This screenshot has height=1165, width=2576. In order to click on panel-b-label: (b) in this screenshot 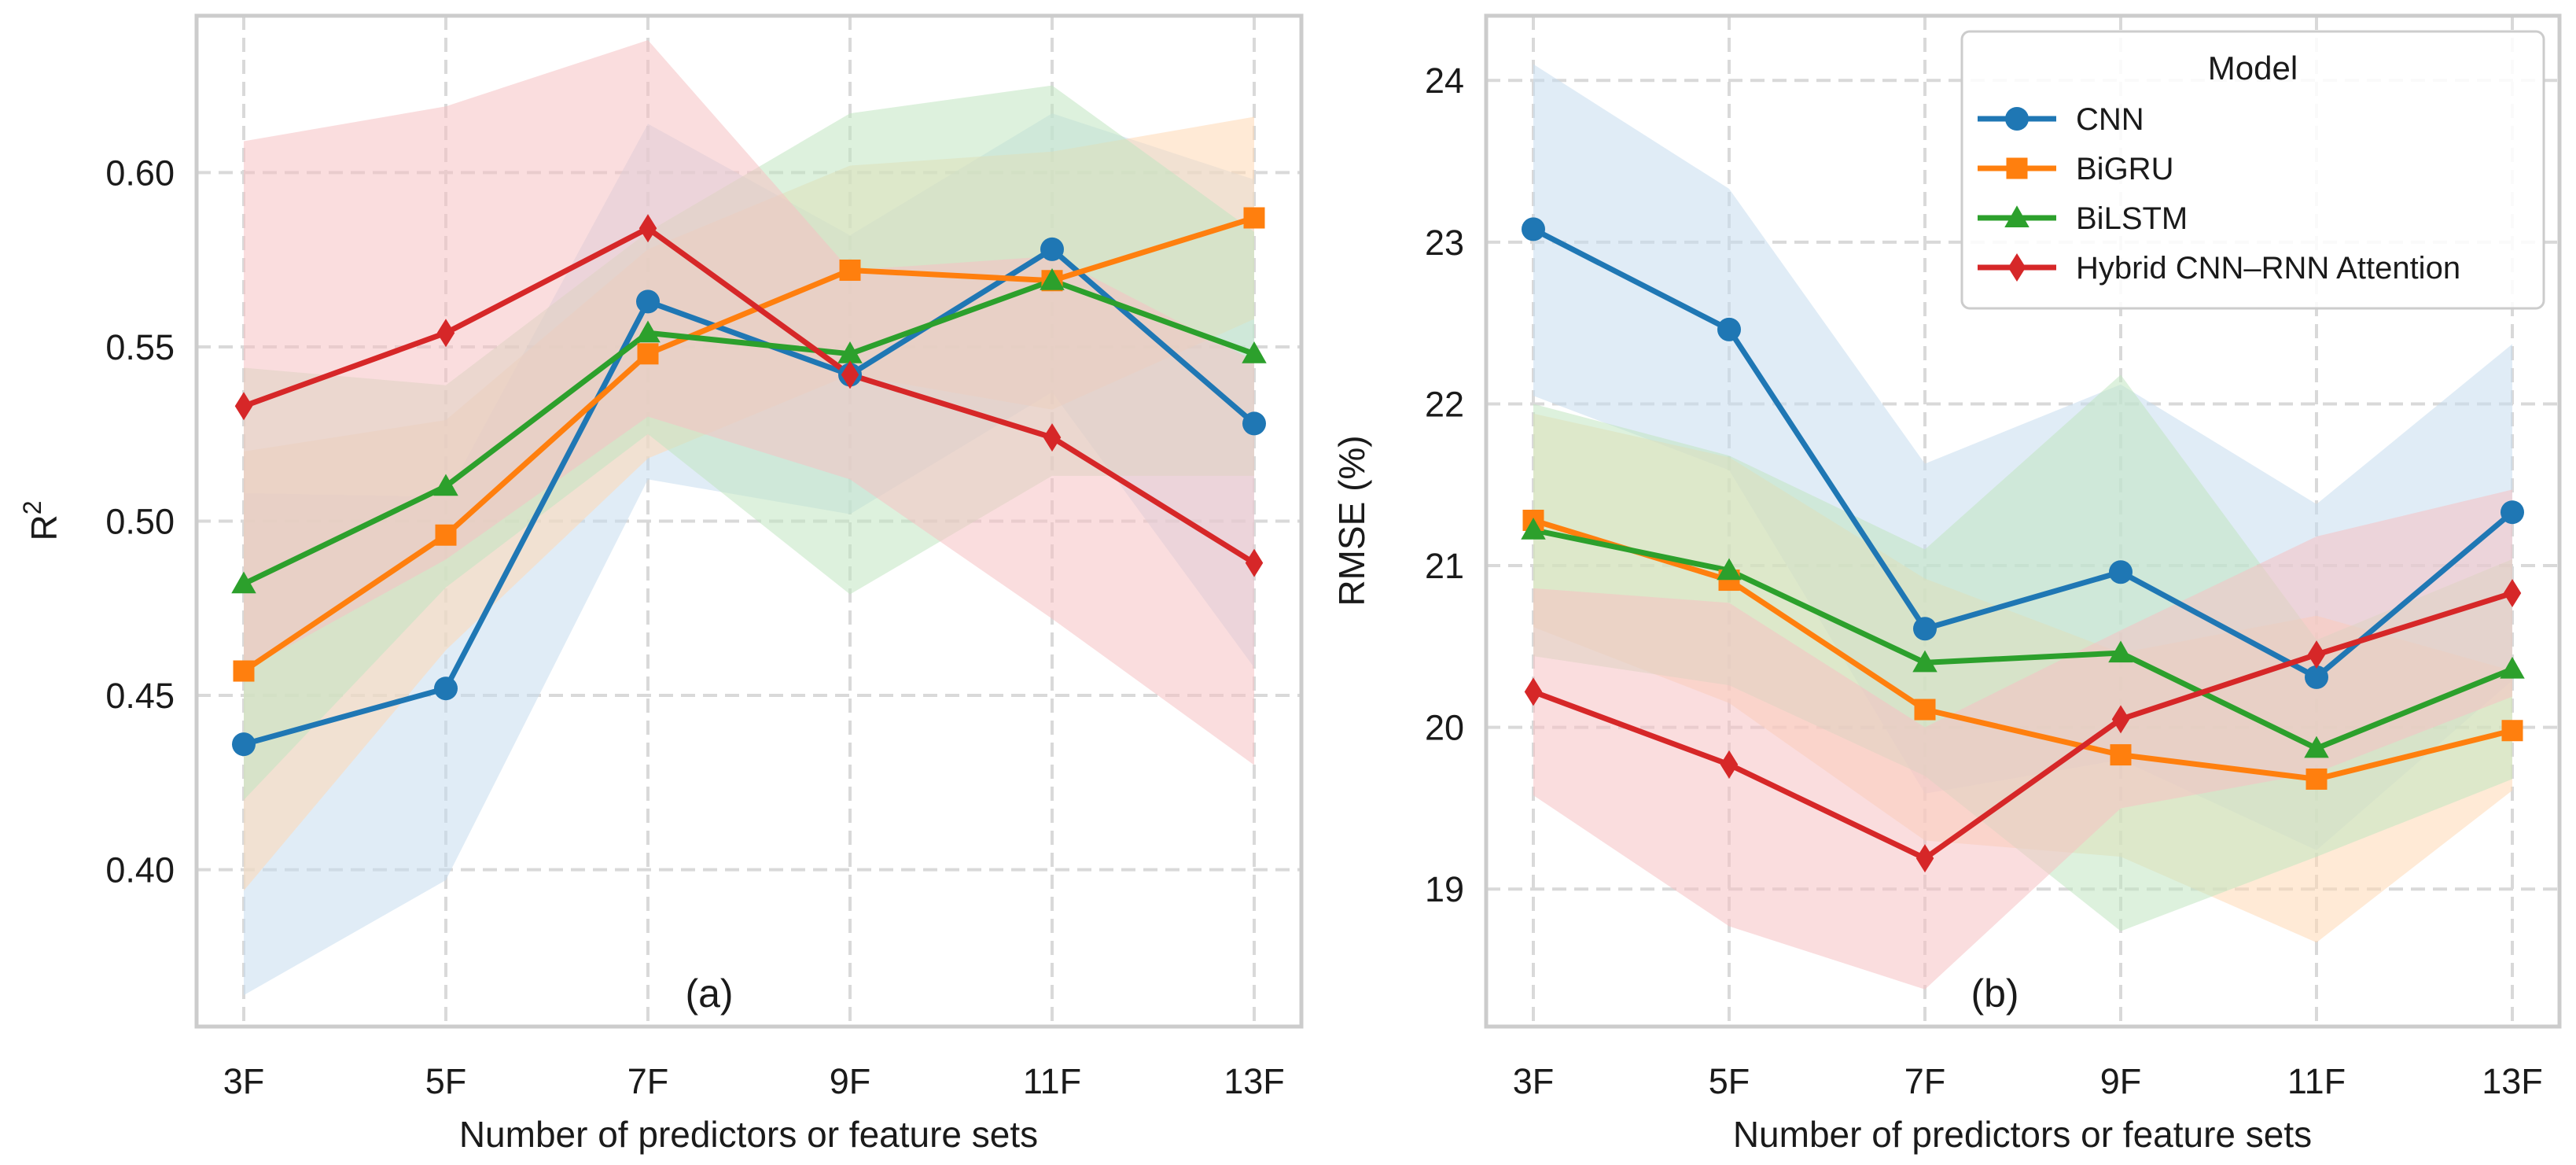, I will do `click(1994, 993)`.